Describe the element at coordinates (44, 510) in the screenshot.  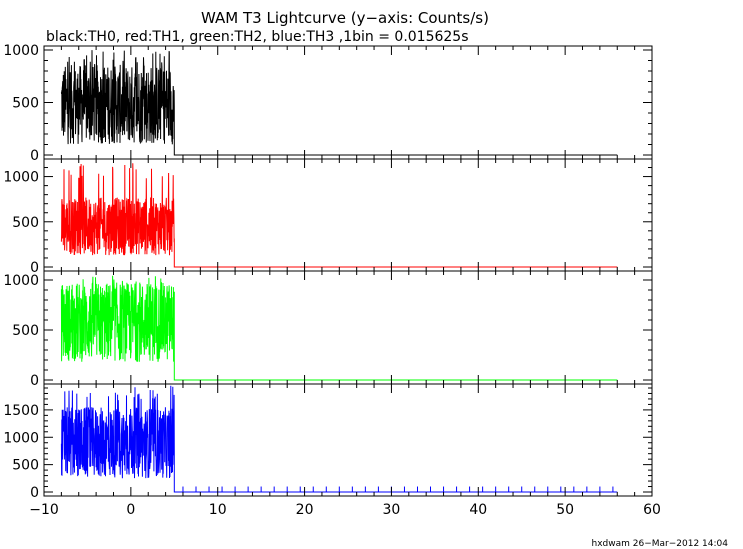
I see `x-tick-label: −10` at that location.